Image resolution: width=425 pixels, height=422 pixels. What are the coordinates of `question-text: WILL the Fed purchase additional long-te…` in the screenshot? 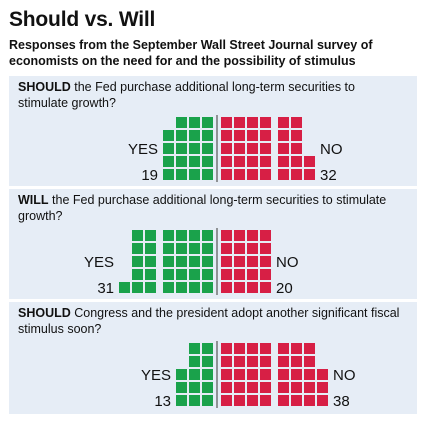 It's located at (213, 208).